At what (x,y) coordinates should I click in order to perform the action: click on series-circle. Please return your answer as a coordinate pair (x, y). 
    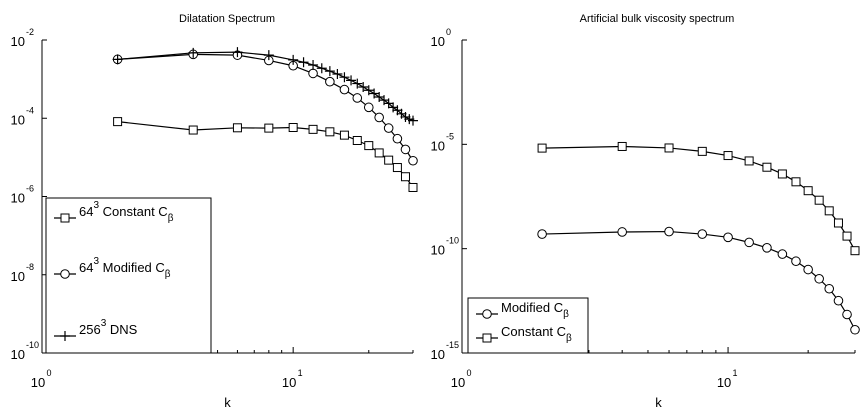
    Looking at the image, I should click on (698, 280).